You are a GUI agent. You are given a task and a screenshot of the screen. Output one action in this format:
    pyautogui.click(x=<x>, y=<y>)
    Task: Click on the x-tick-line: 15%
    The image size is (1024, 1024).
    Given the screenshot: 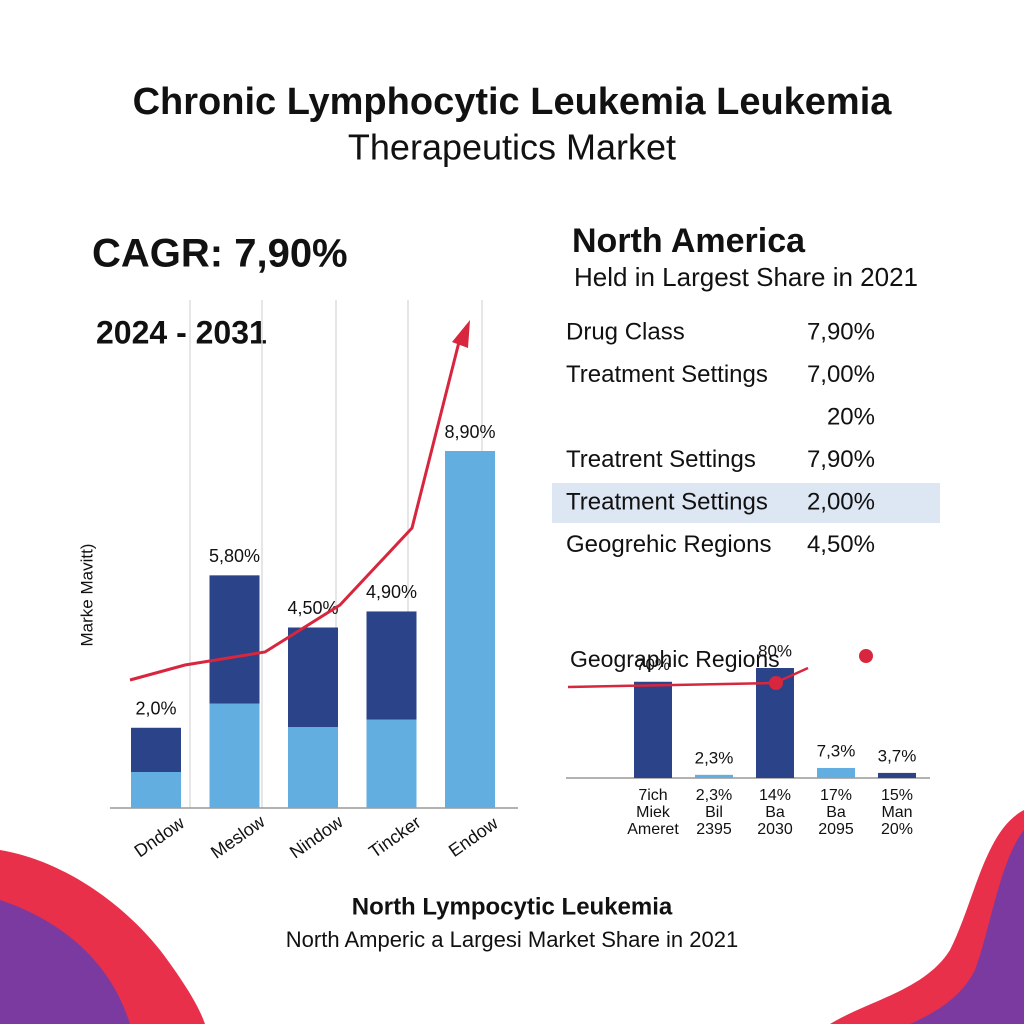 What is the action you would take?
    pyautogui.click(x=897, y=795)
    